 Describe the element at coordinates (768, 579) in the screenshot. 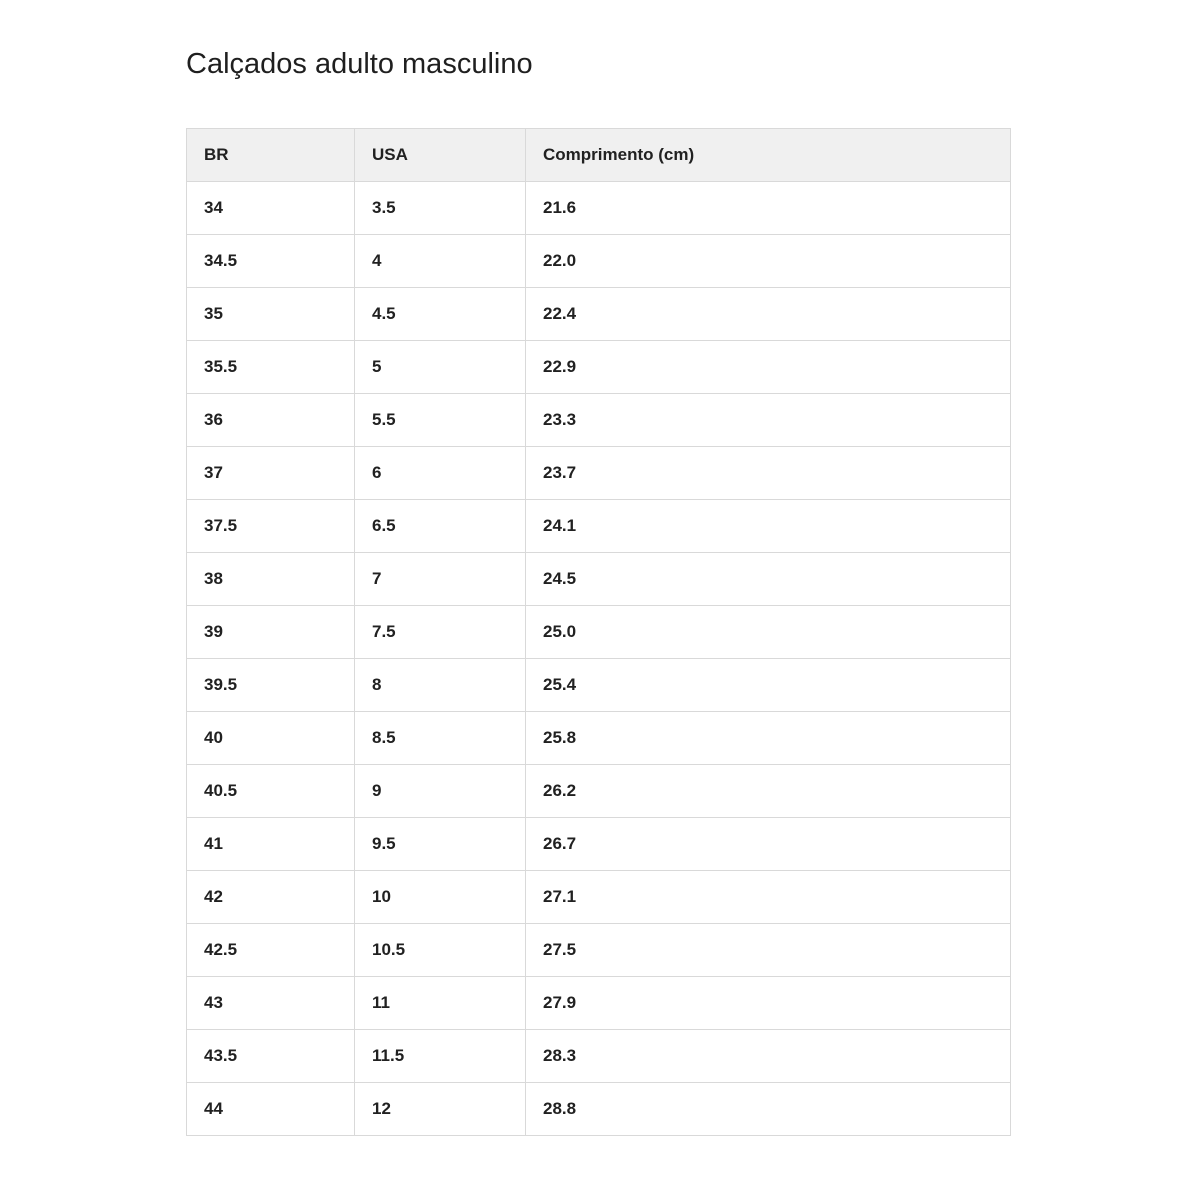

I see `table-cell: 24.5` at that location.